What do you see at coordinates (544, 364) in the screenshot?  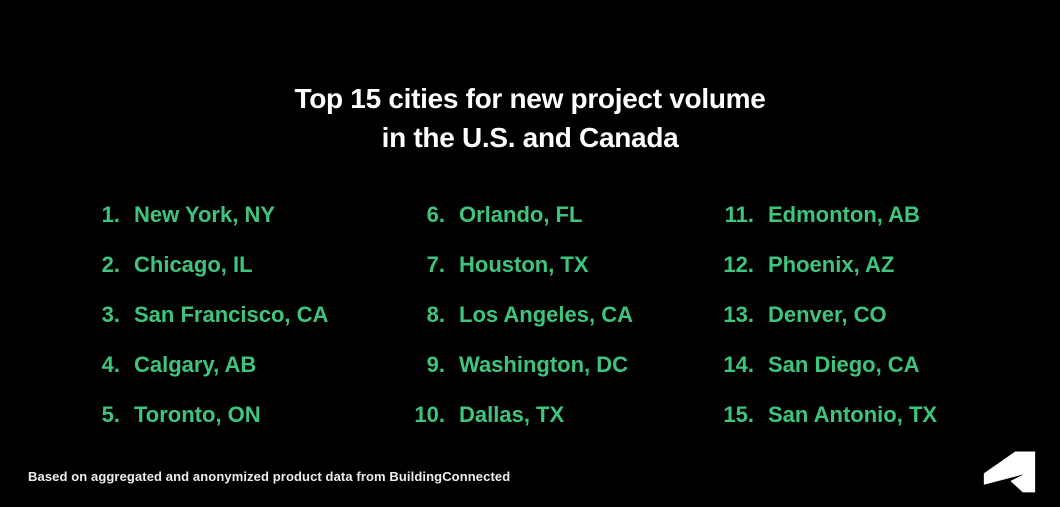 I see `city-label: Washington, DC` at bounding box center [544, 364].